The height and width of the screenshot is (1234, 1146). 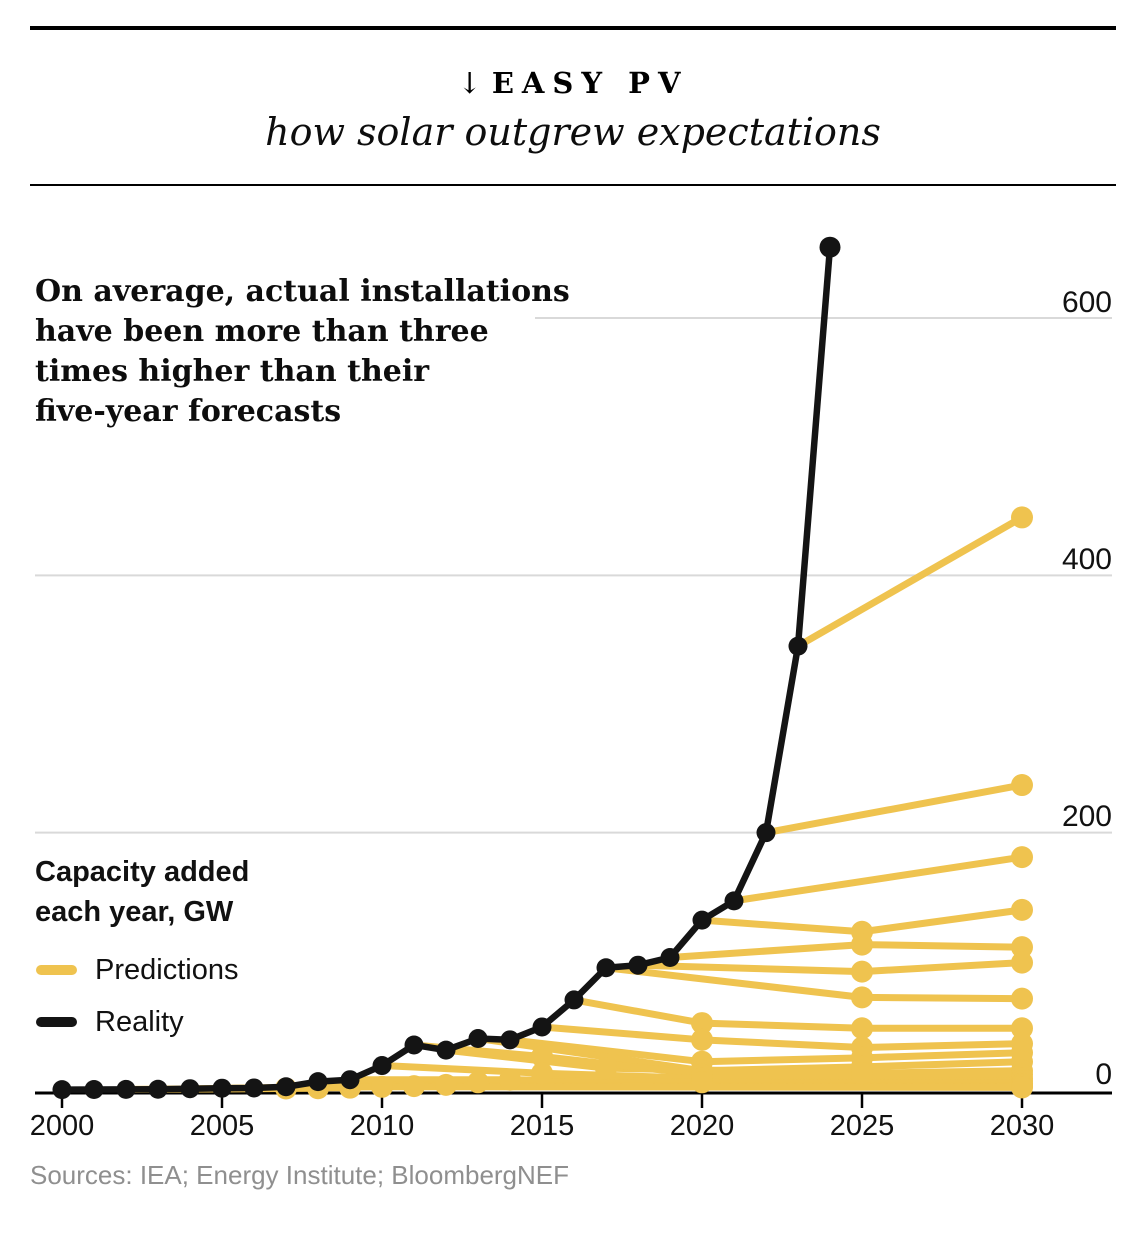 I want to click on annotation-line: times higher than their, so click(x=232, y=371).